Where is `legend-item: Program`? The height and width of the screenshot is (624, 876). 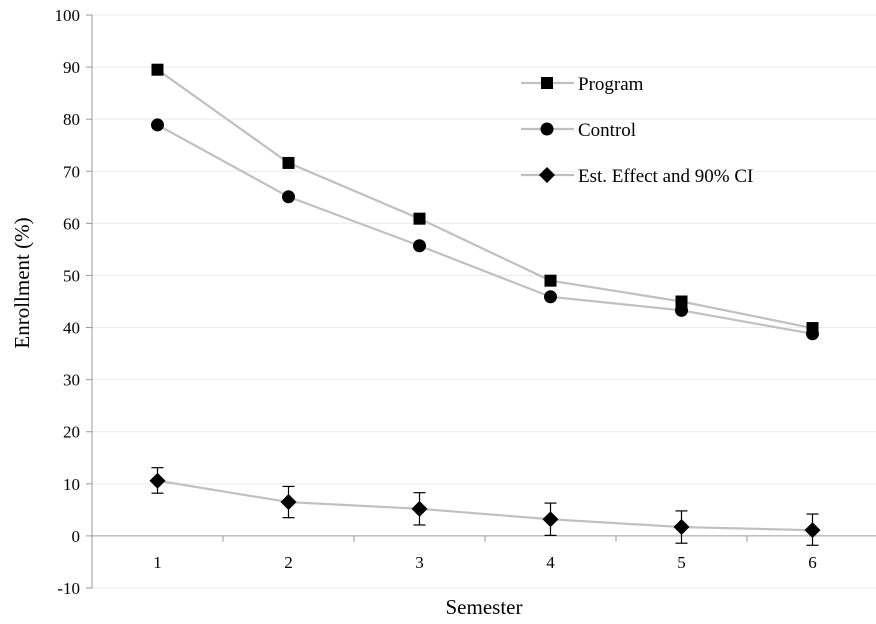
legend-item: Program is located at coordinates (582, 84).